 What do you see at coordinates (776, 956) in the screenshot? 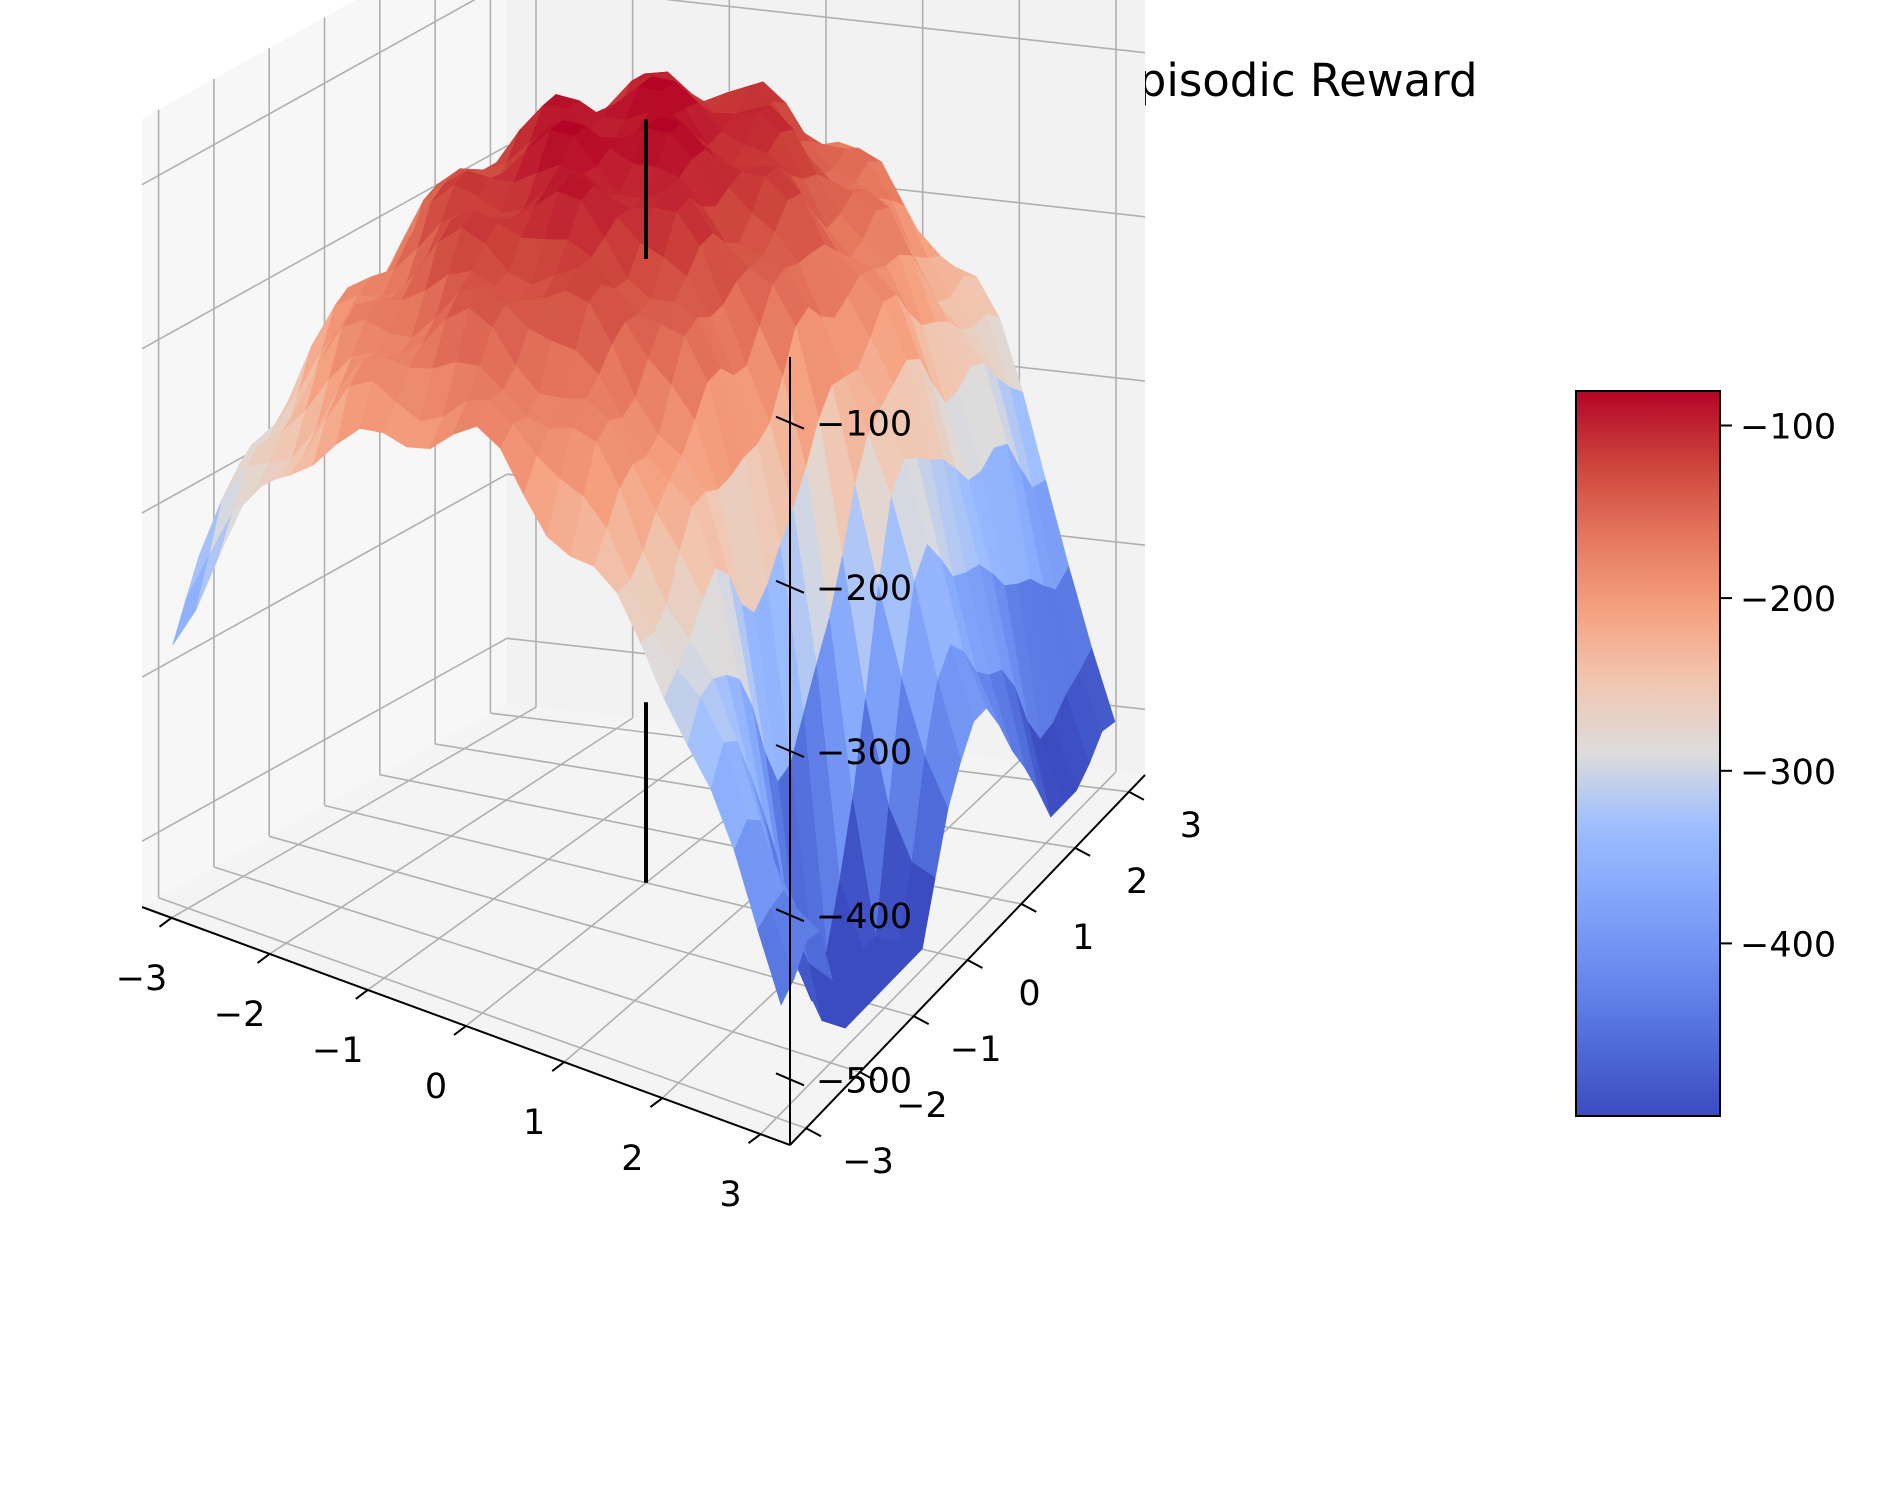
I see `surface-patch` at bounding box center [776, 956].